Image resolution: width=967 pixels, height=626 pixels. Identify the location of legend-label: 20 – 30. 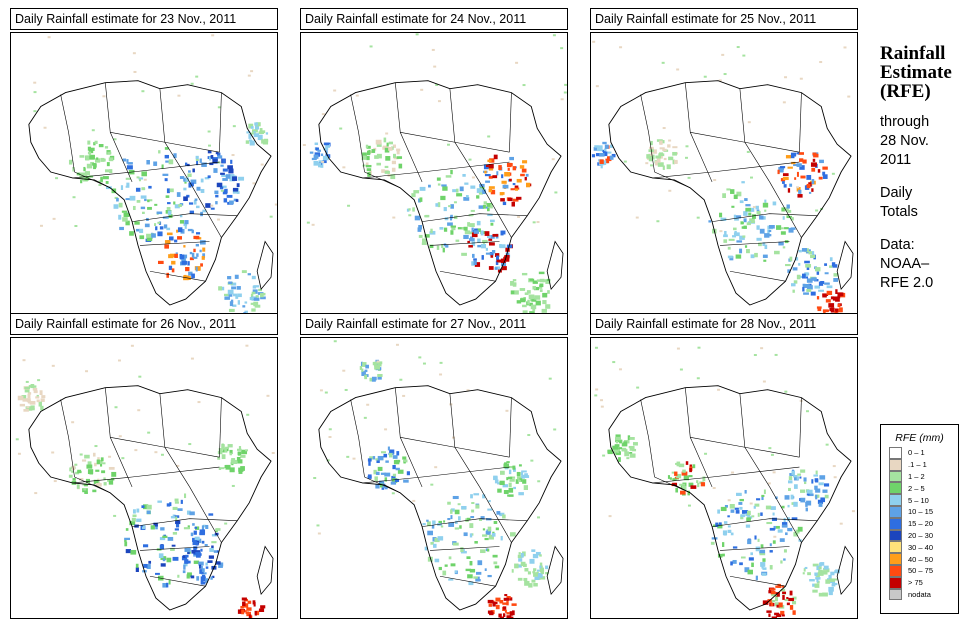
(921, 535).